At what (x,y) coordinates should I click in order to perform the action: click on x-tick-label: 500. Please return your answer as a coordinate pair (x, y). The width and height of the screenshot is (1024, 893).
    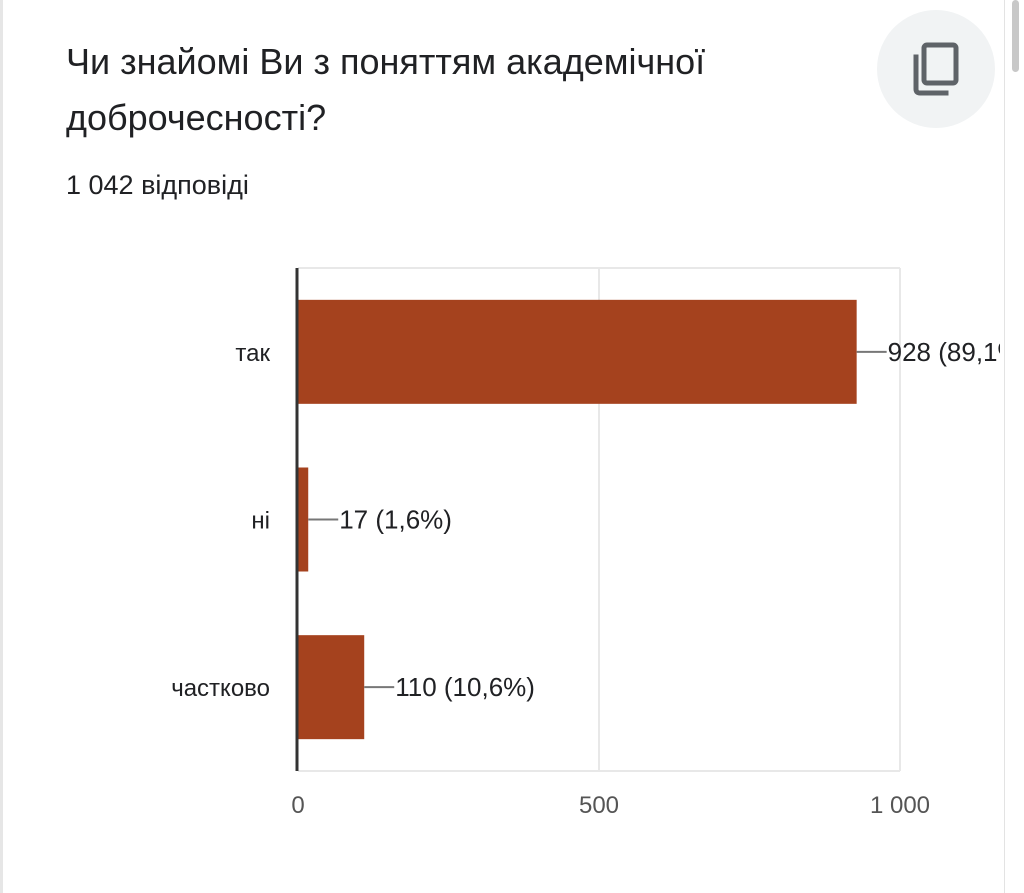
    Looking at the image, I should click on (599, 805).